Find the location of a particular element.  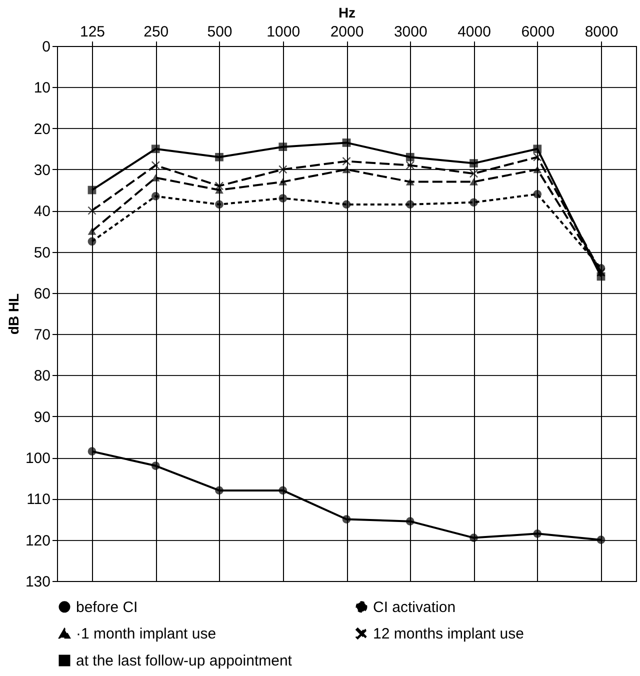

y-tick-label: 130 is located at coordinates (37, 582).